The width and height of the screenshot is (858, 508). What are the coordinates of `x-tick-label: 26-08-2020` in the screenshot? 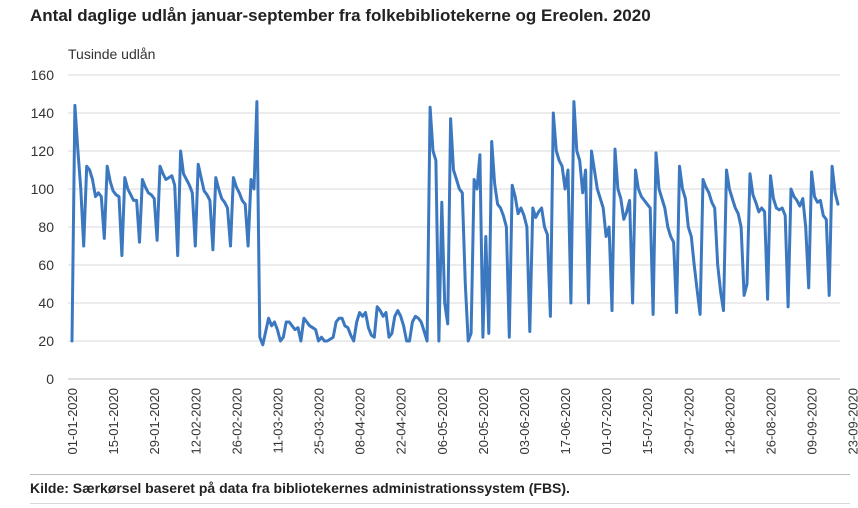 It's located at (770, 421).